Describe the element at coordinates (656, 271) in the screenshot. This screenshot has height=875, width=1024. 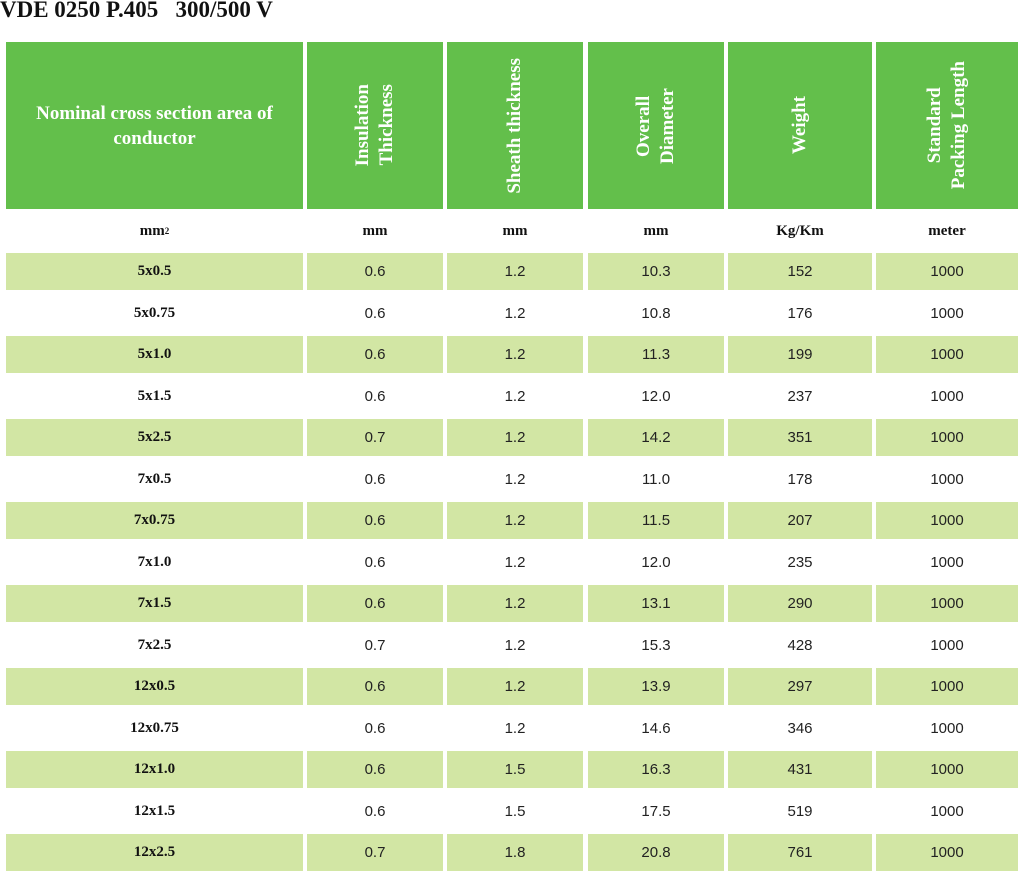
I see `table-cell: 10.3` at that location.